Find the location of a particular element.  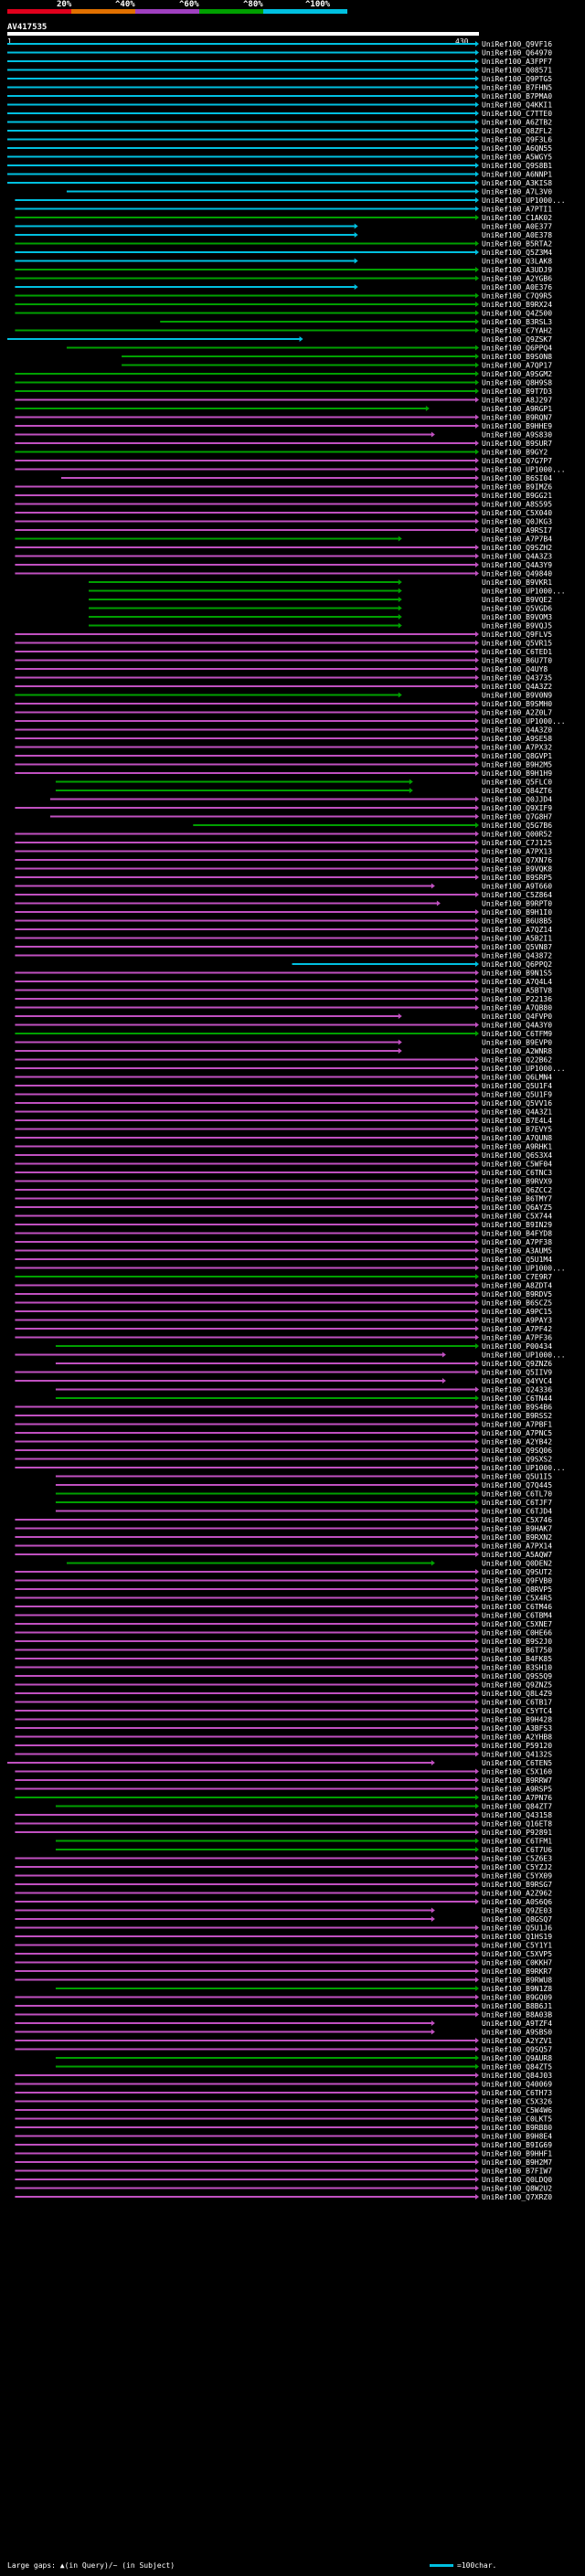

hit-label: UniRef100_Q0LDQ0 is located at coordinates (517, 2180).